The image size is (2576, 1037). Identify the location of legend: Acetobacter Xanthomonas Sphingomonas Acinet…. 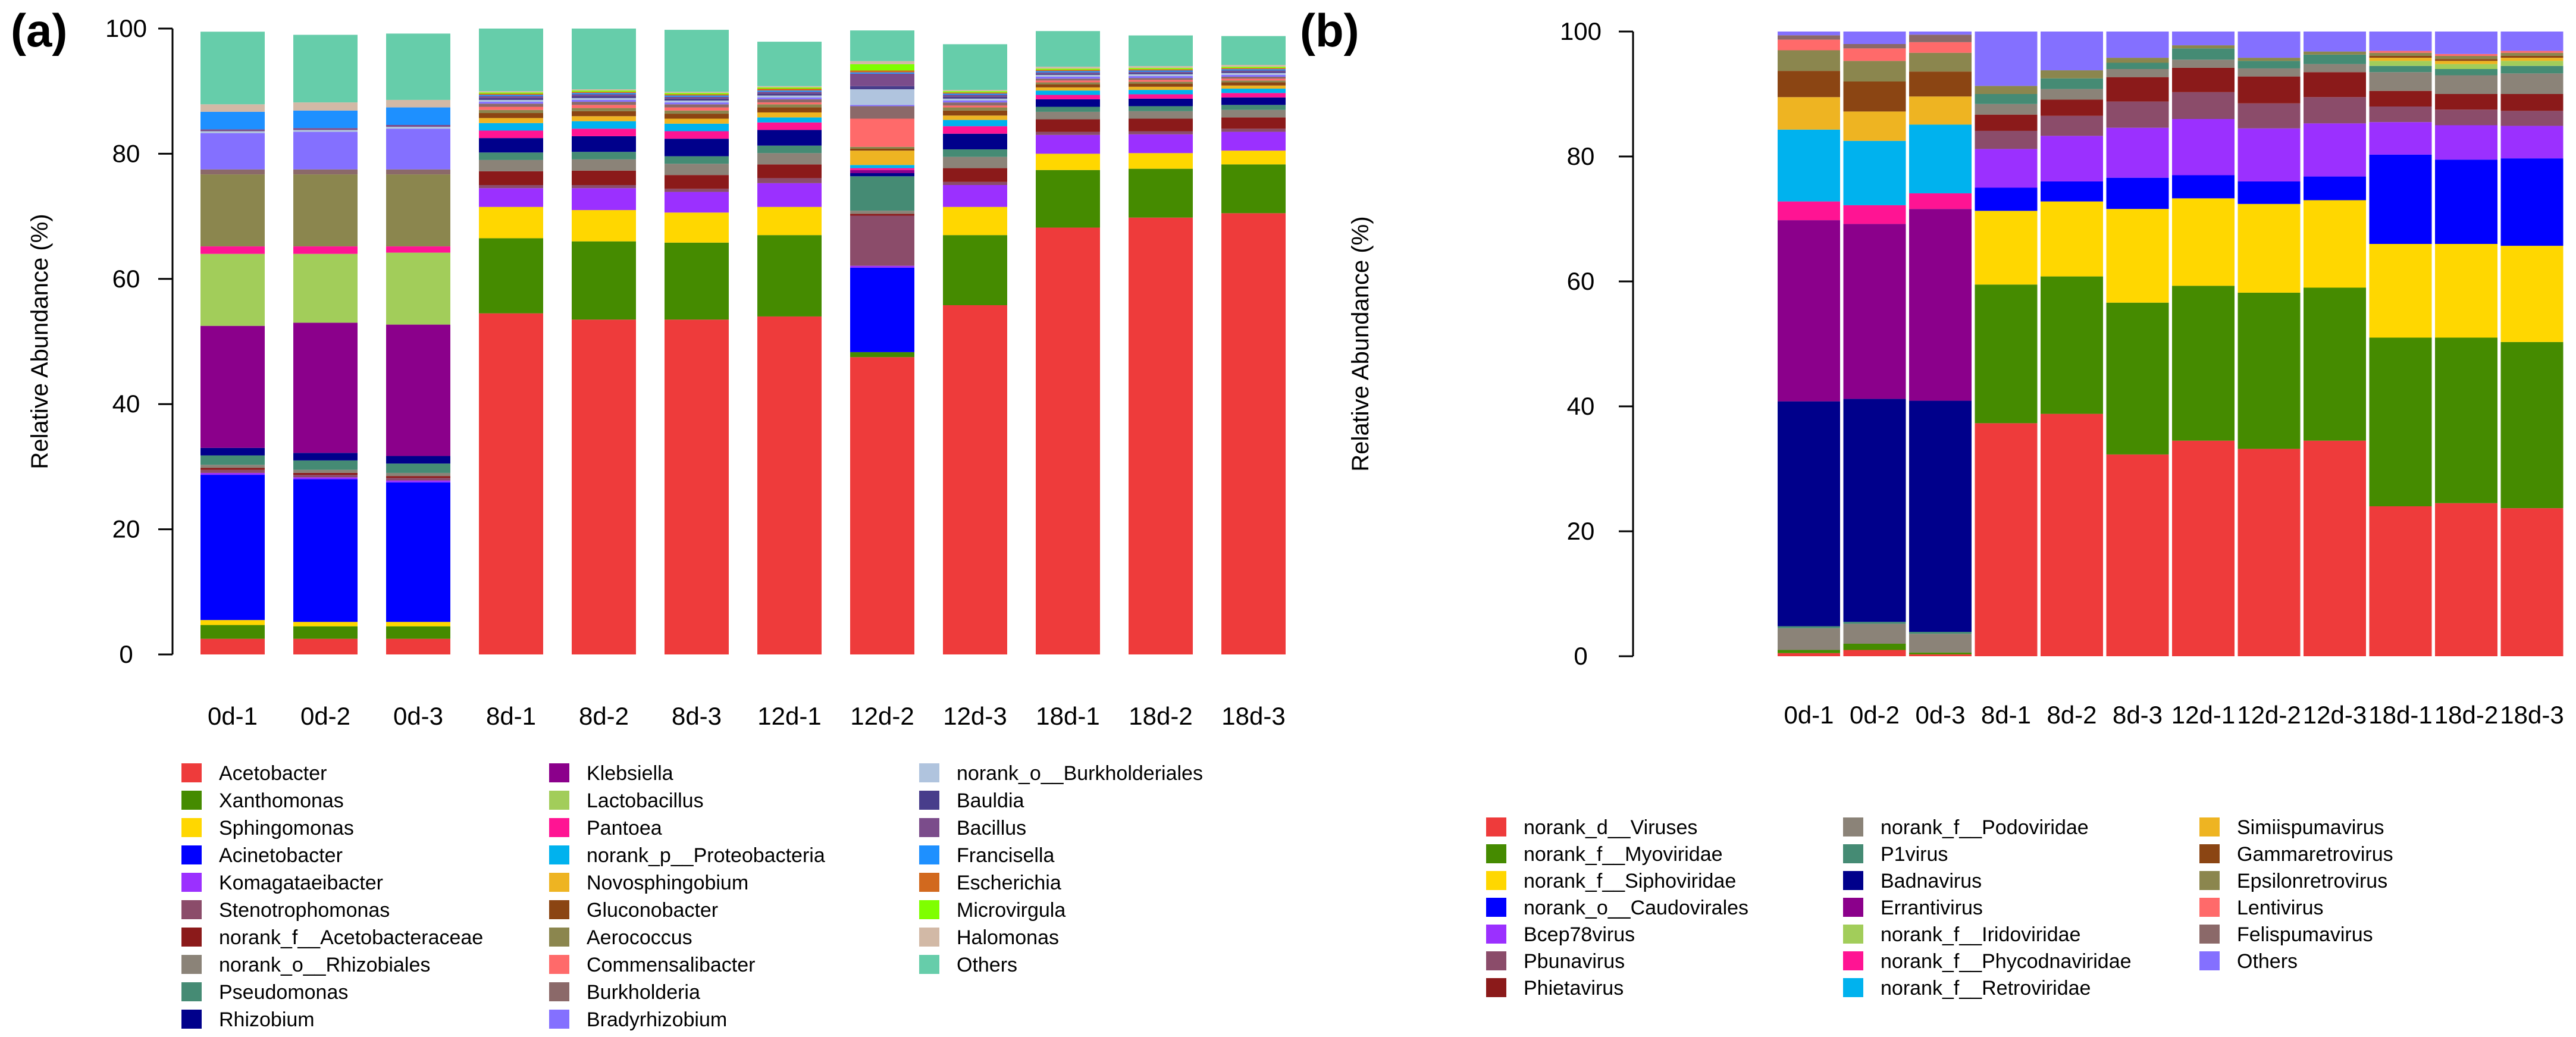
(692, 896).